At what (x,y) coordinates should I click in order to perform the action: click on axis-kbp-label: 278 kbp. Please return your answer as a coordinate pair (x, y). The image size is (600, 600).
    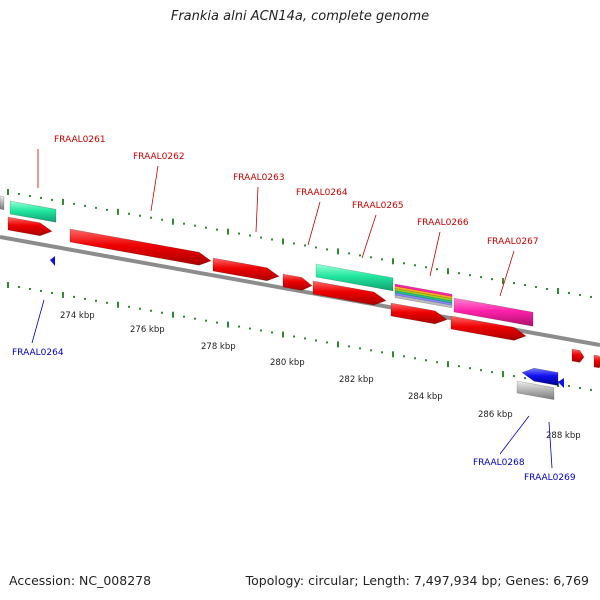
    Looking at the image, I should click on (218, 347).